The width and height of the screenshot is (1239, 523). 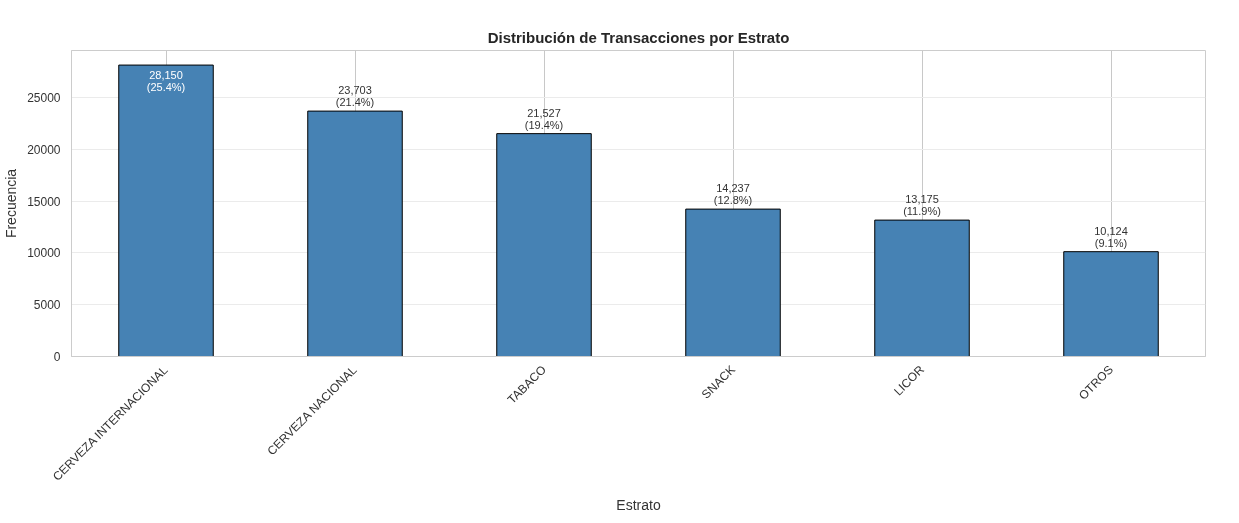 What do you see at coordinates (11, 203) in the screenshot?
I see `y-axis-title: Frecuencia` at bounding box center [11, 203].